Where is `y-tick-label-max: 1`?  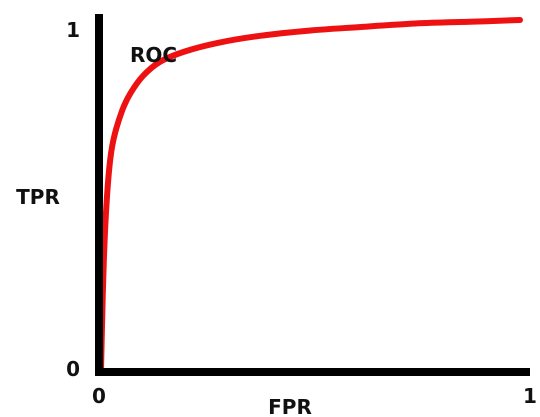
y-tick-label-max: 1 is located at coordinates (73, 30).